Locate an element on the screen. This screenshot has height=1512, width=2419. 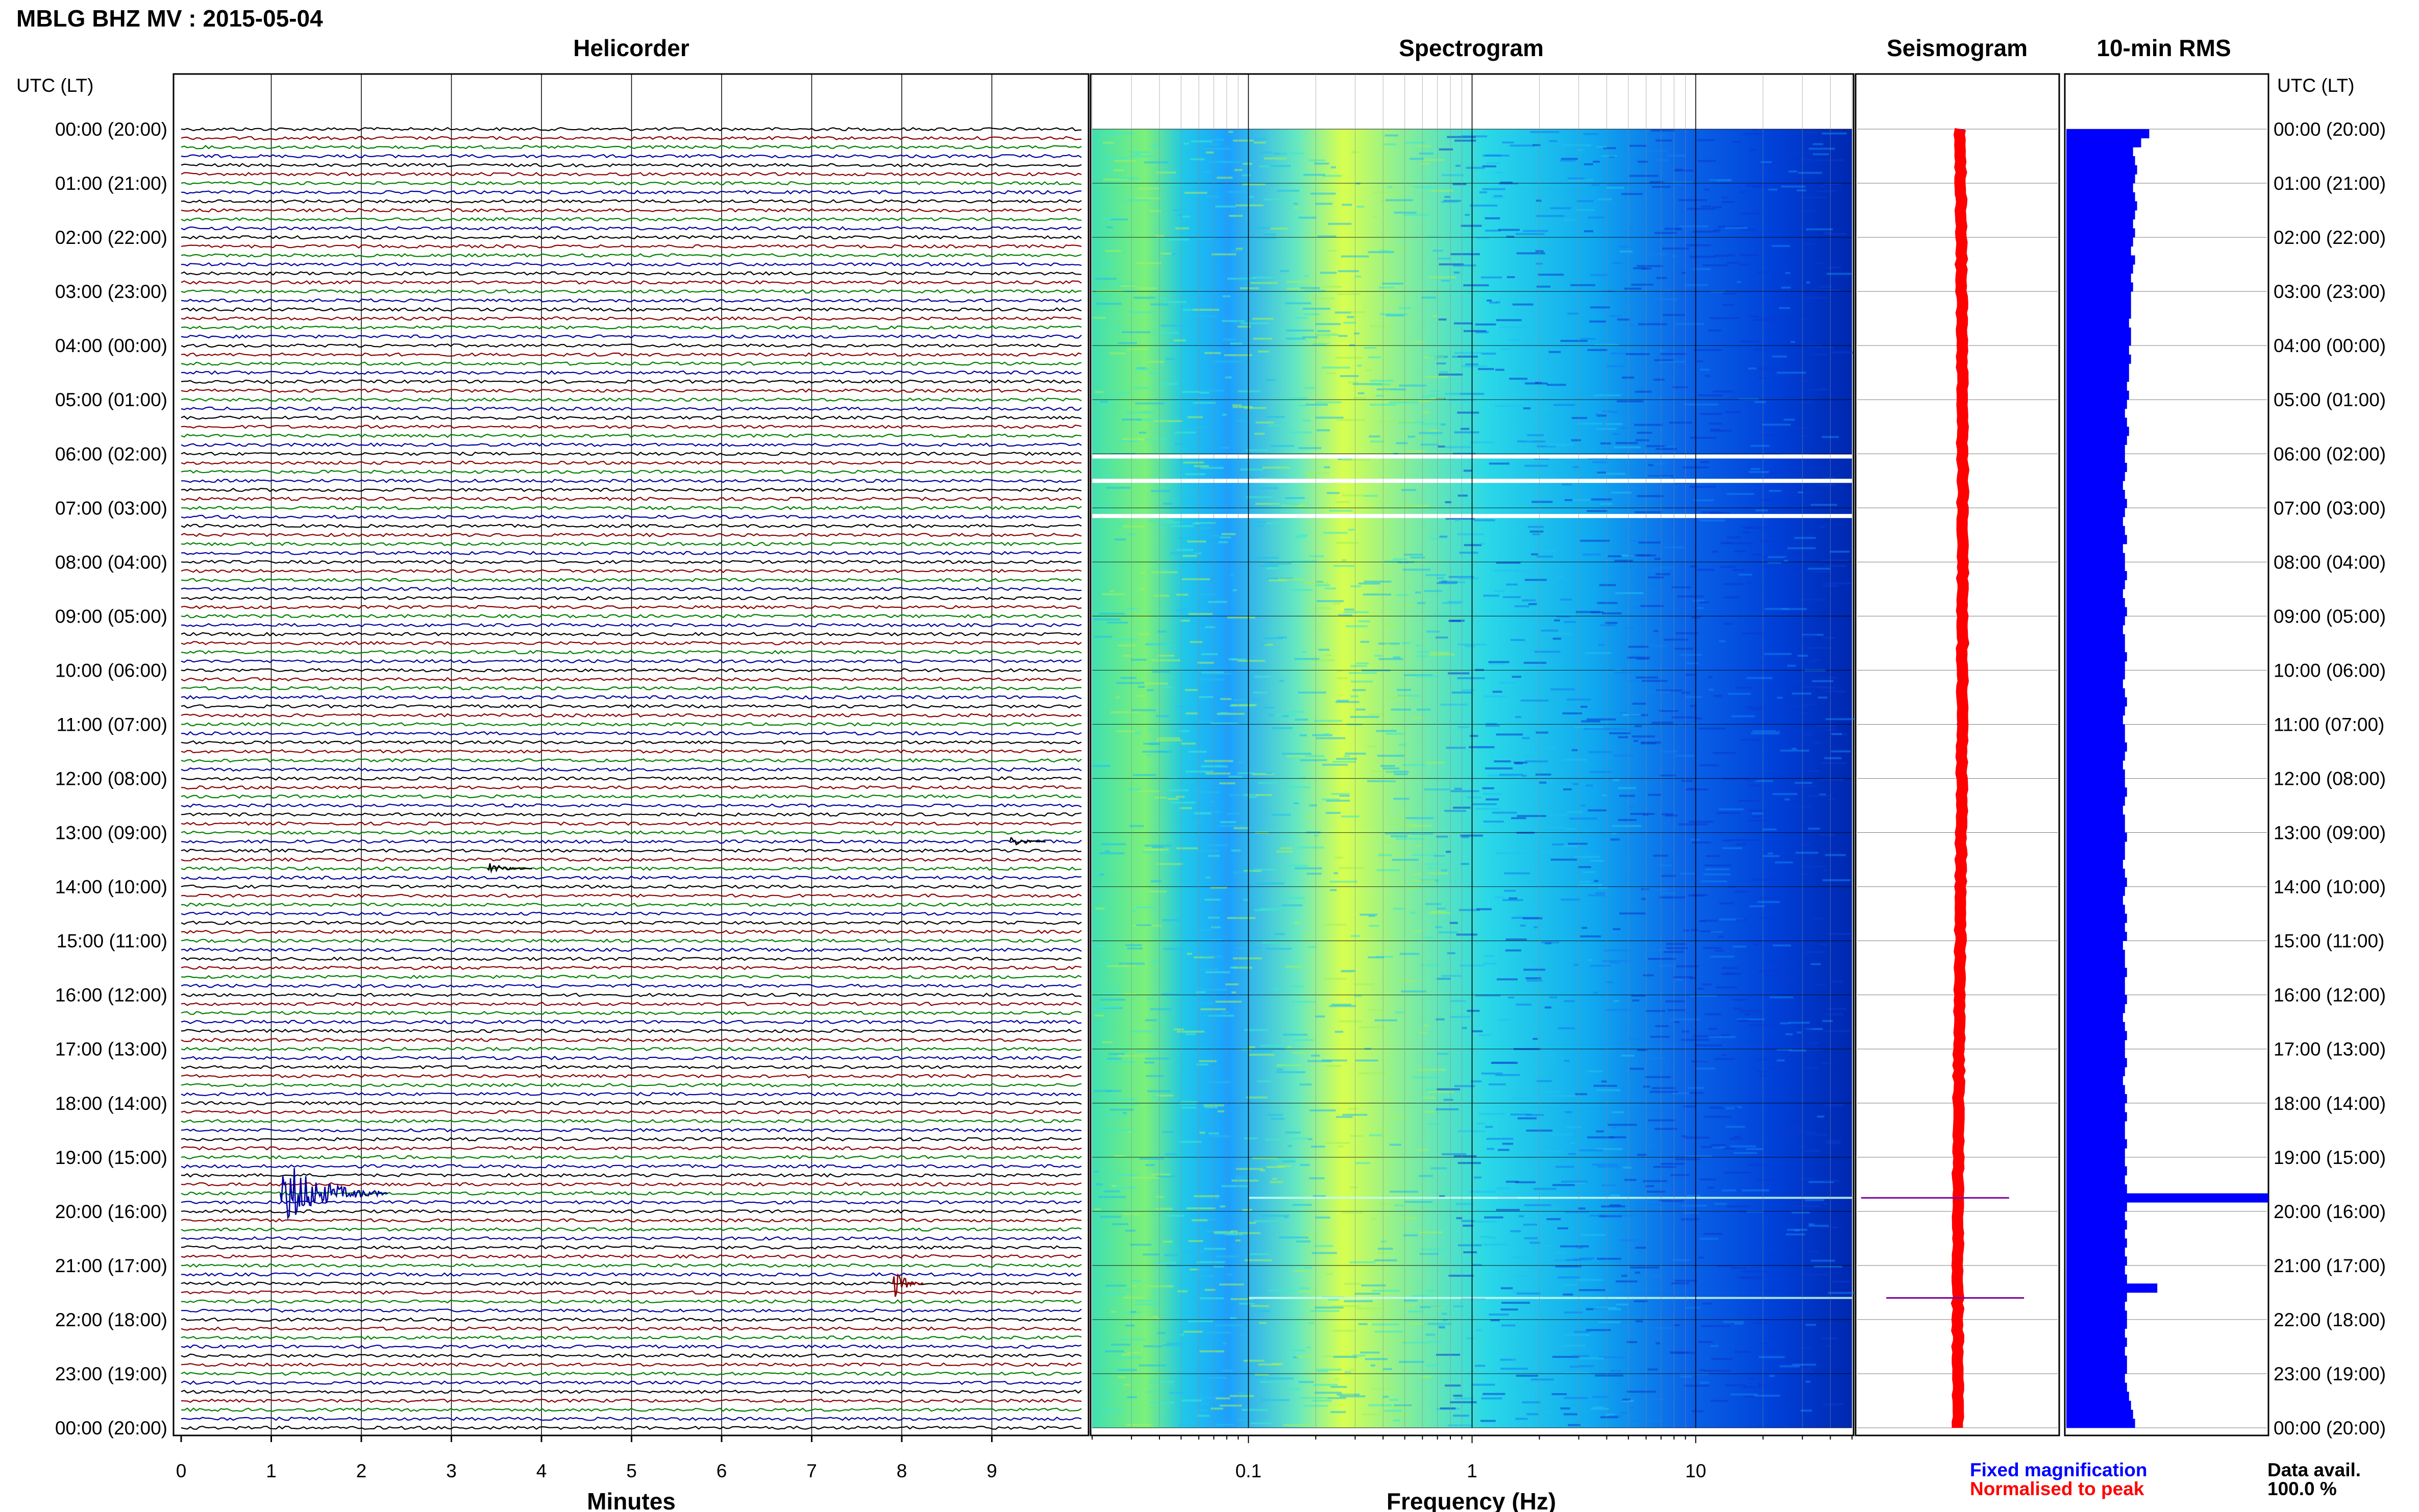
legend-normalised-to-peak: Normalised to peak is located at coordinates (2057, 1488).